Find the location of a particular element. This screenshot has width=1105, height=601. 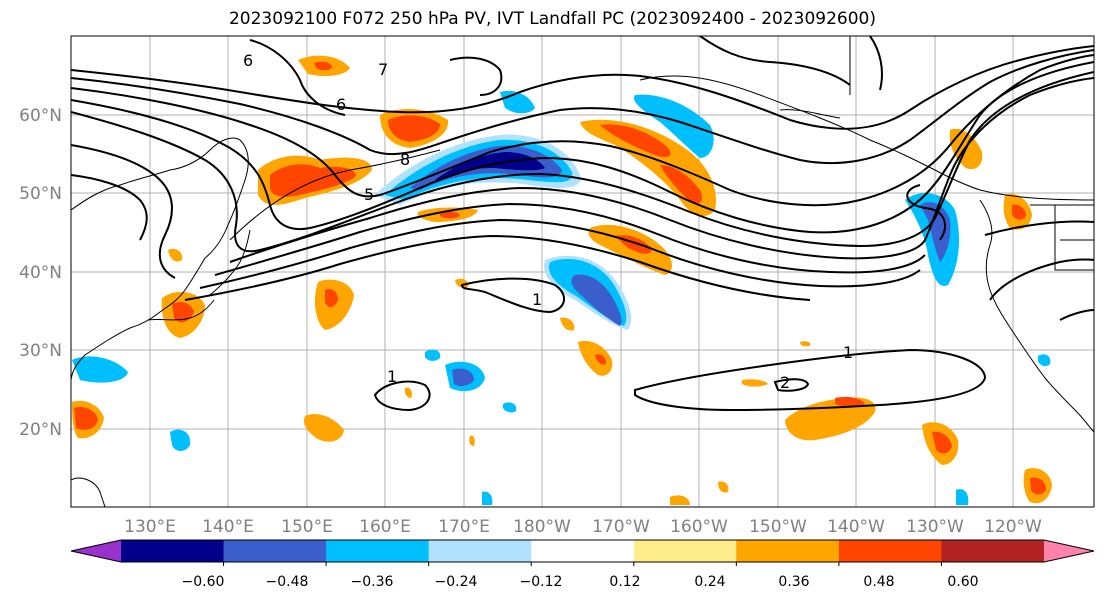

lon-label-160w: 160°W is located at coordinates (699, 527).